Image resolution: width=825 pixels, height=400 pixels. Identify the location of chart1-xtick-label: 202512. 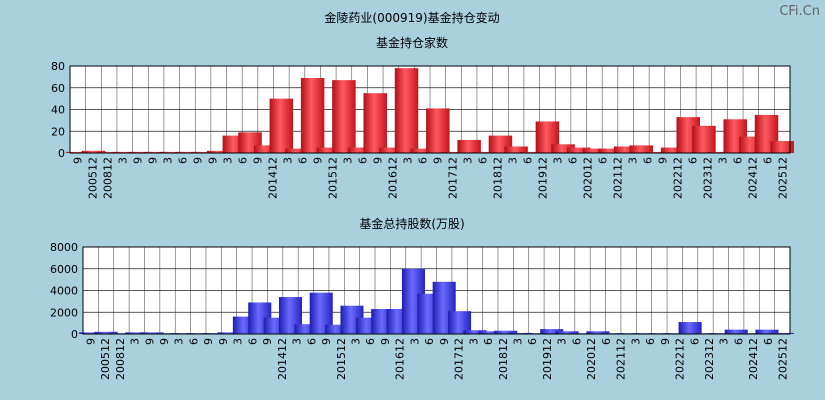
(783, 178).